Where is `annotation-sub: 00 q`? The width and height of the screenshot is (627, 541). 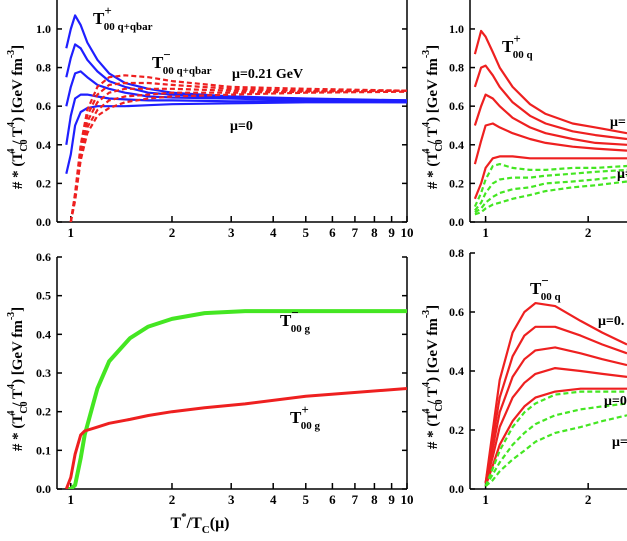
annotation-sub: 00 q is located at coordinates (551, 297).